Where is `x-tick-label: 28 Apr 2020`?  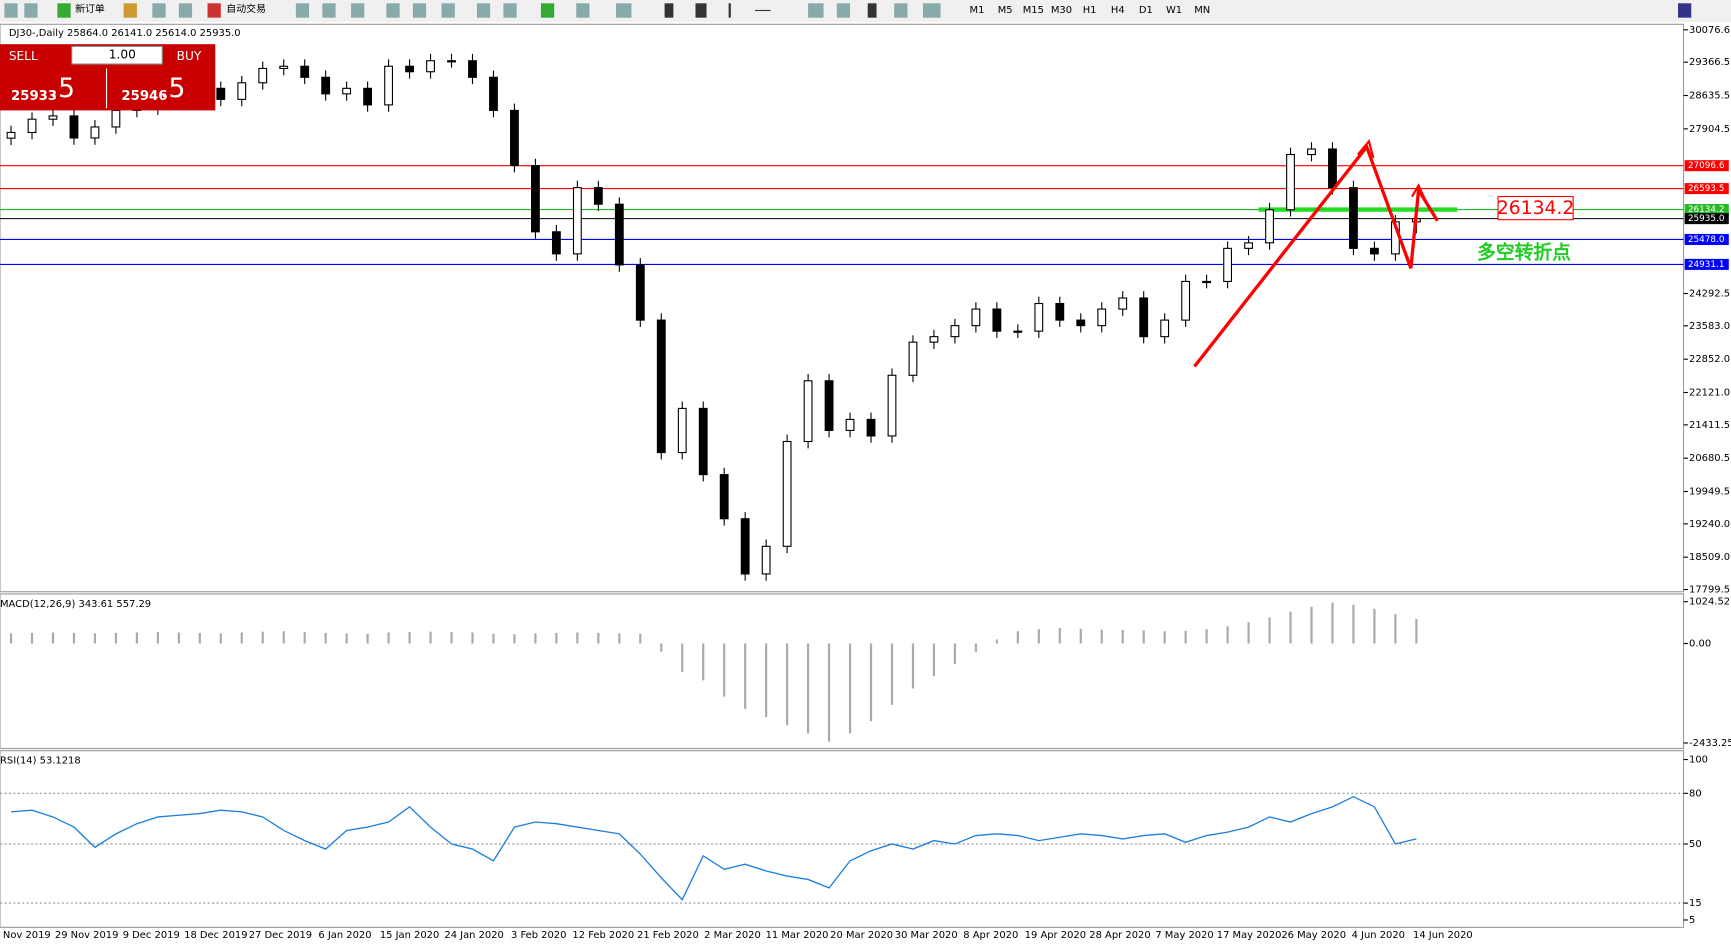 x-tick-label: 28 Apr 2020 is located at coordinates (1119, 935).